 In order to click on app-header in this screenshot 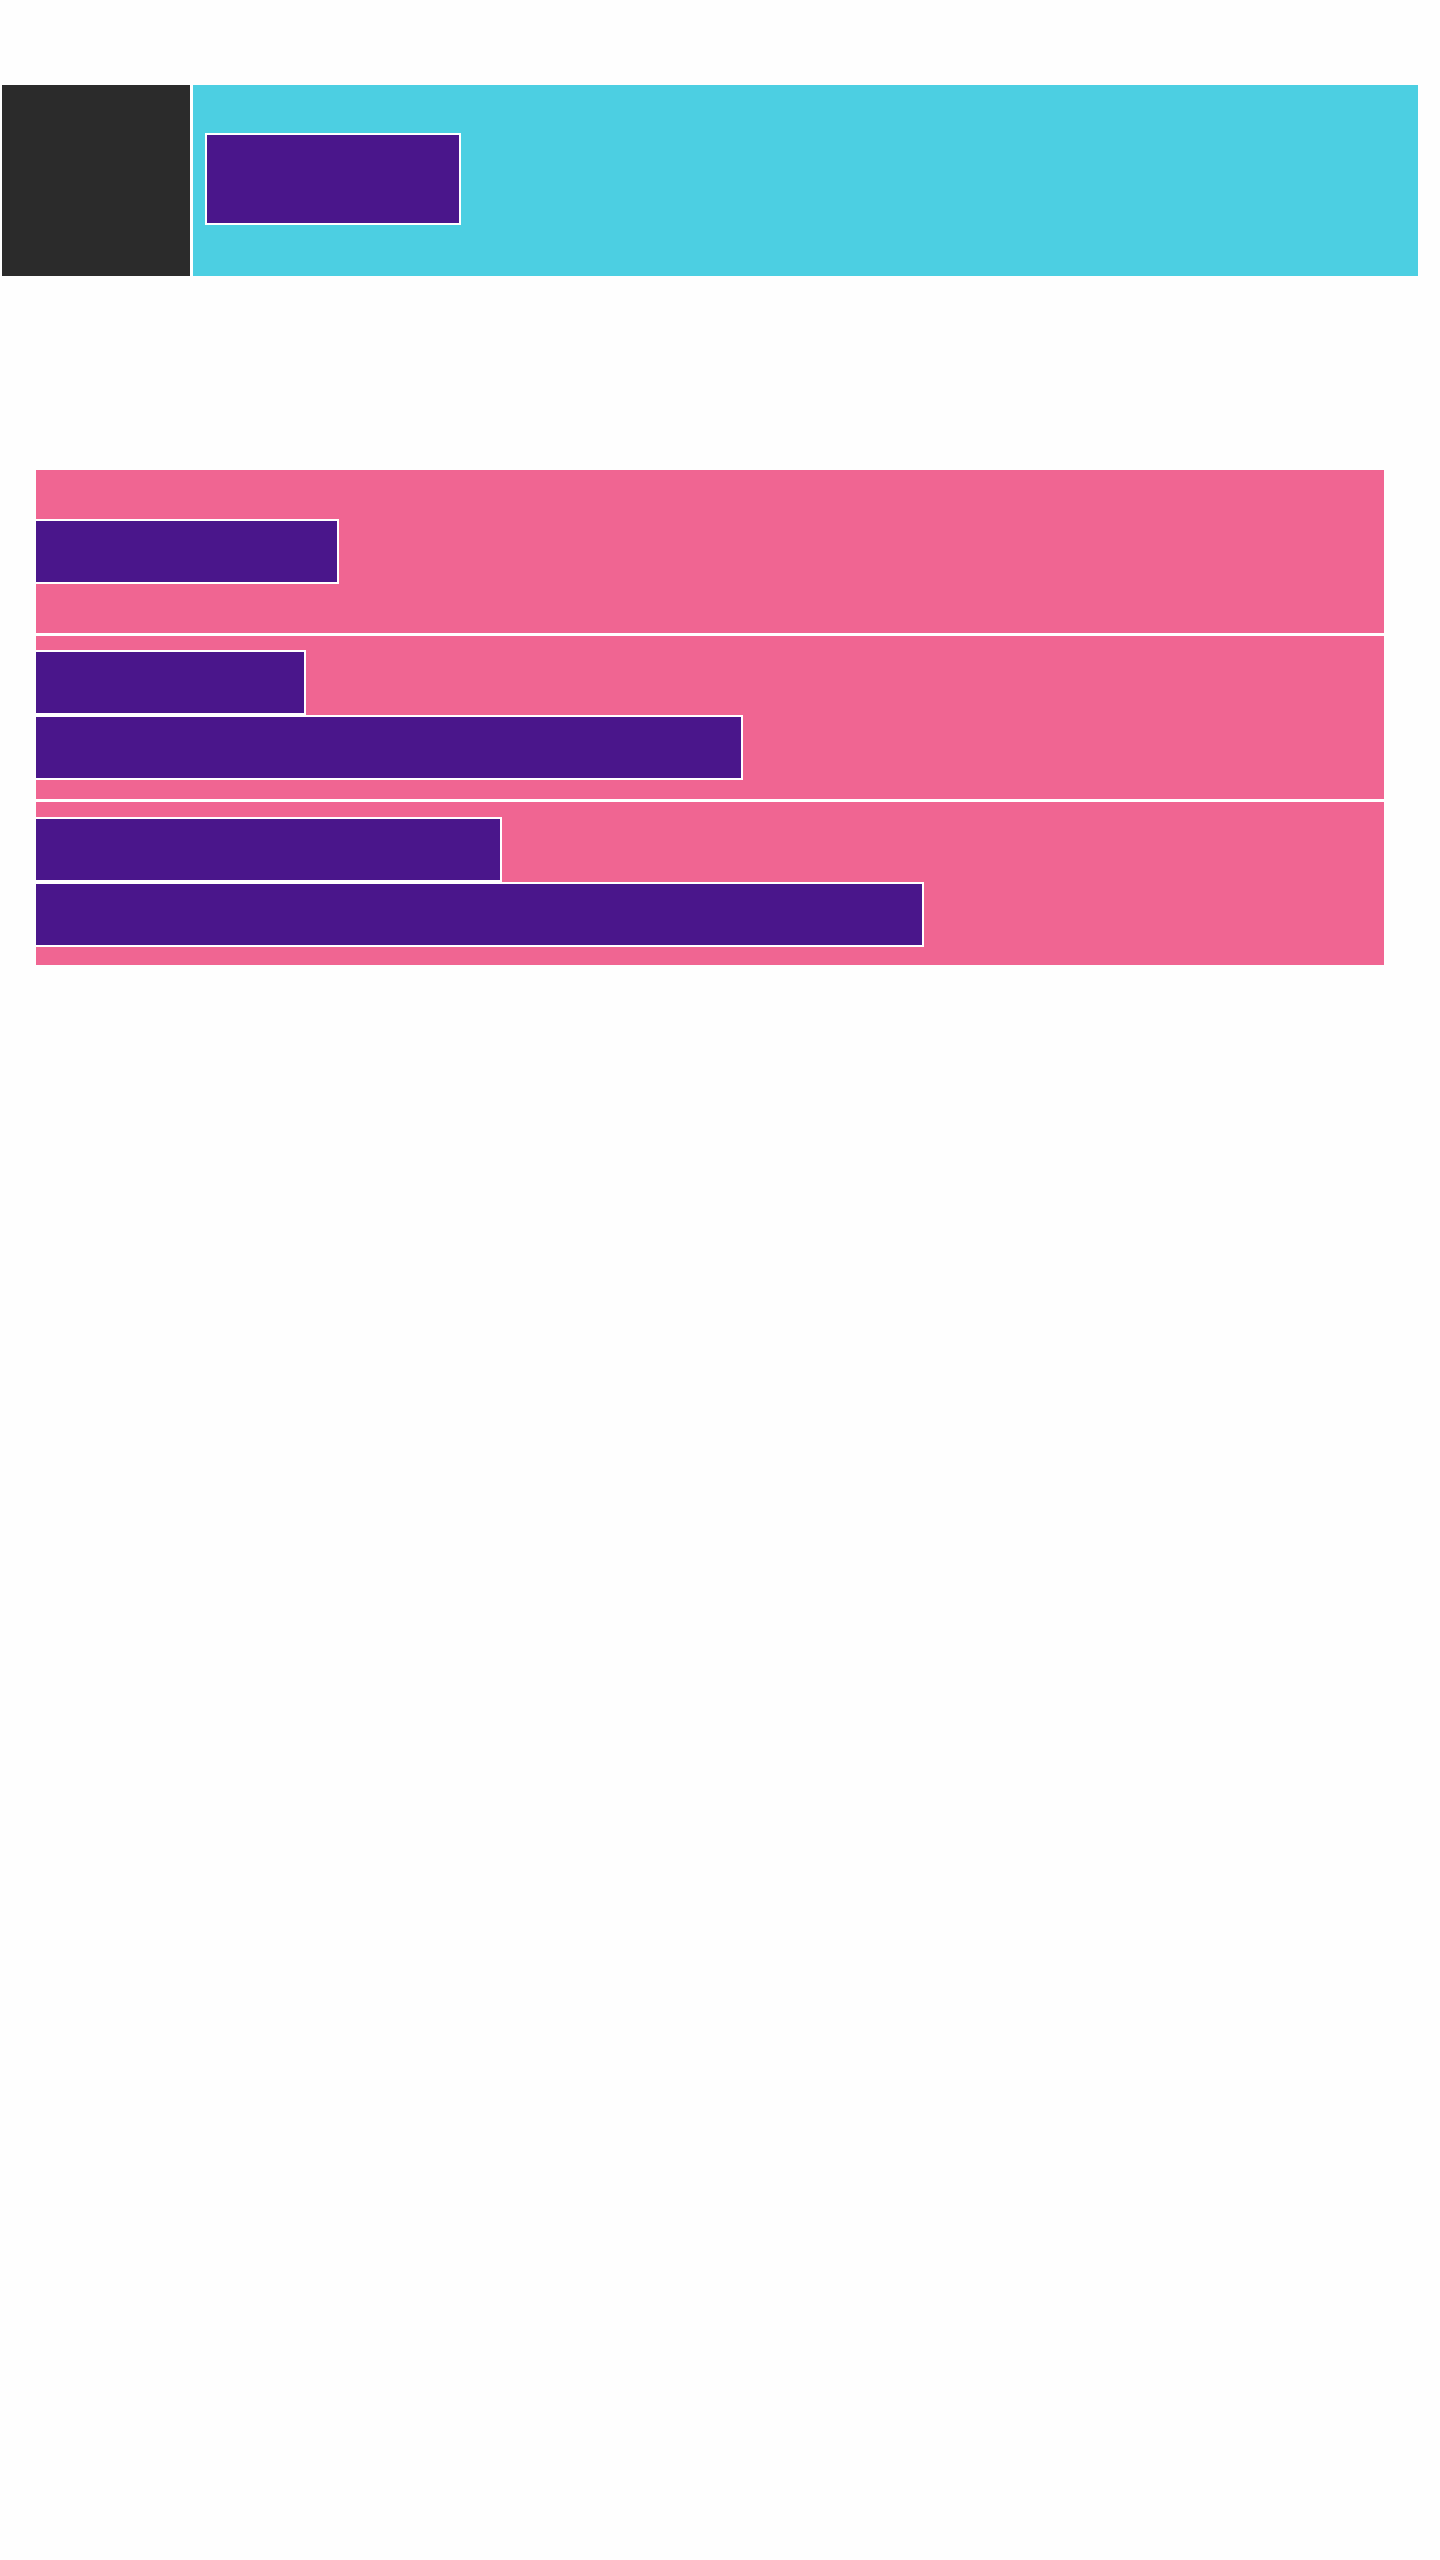, I will do `click(710, 180)`.